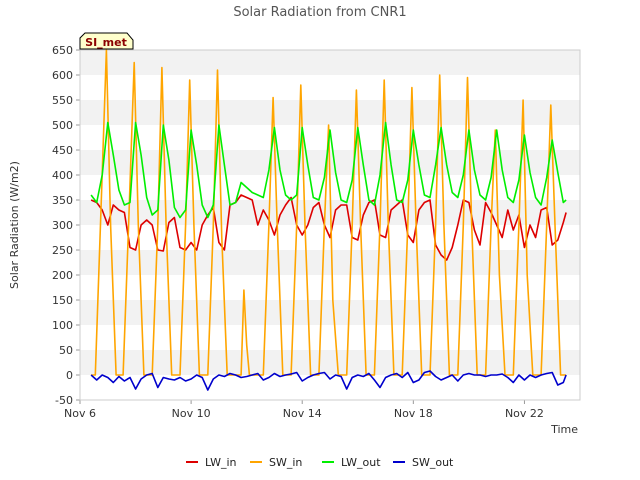 The width and height of the screenshot is (640, 480). I want to click on legend-label-lw-out: LW_out, so click(361, 462).